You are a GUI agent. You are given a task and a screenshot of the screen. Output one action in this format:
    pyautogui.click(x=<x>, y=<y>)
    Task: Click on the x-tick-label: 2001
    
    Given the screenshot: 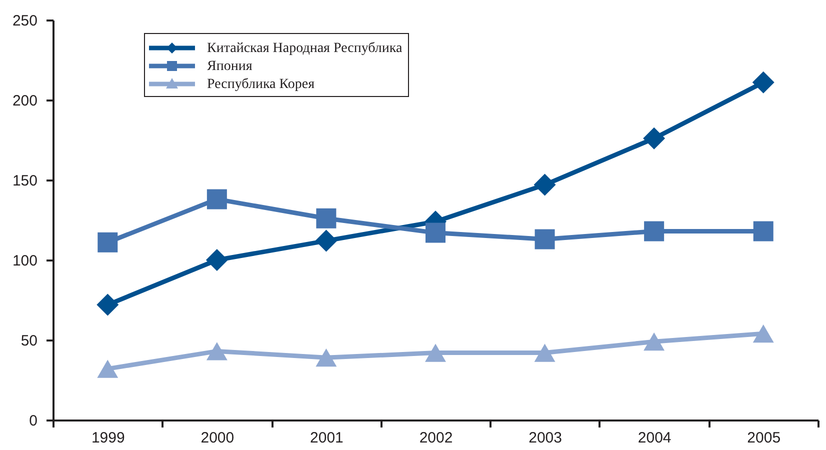 What is the action you would take?
    pyautogui.click(x=327, y=438)
    